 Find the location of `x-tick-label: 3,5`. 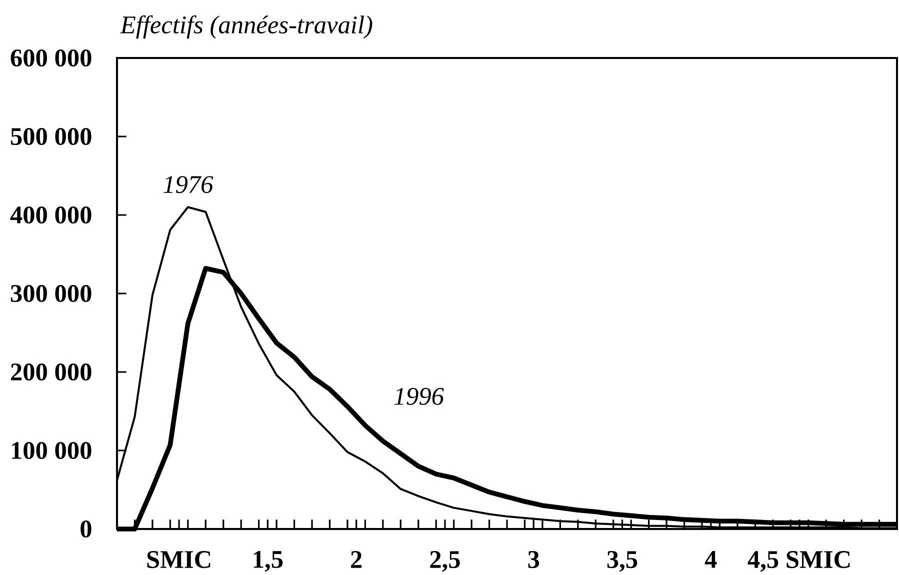

x-tick-label: 3,5 is located at coordinates (622, 561).